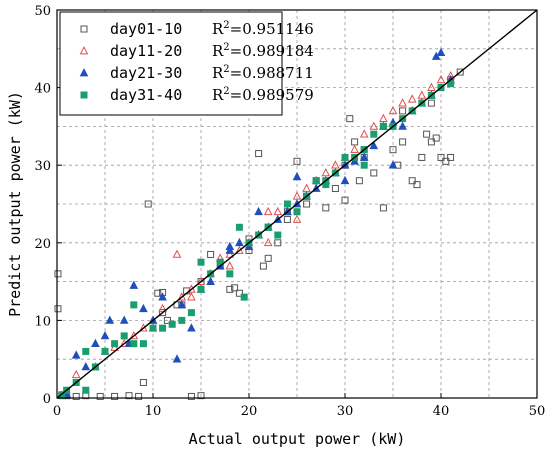 The height and width of the screenshot is (453, 550). I want to click on legend-label: day01-10, so click(146, 29).